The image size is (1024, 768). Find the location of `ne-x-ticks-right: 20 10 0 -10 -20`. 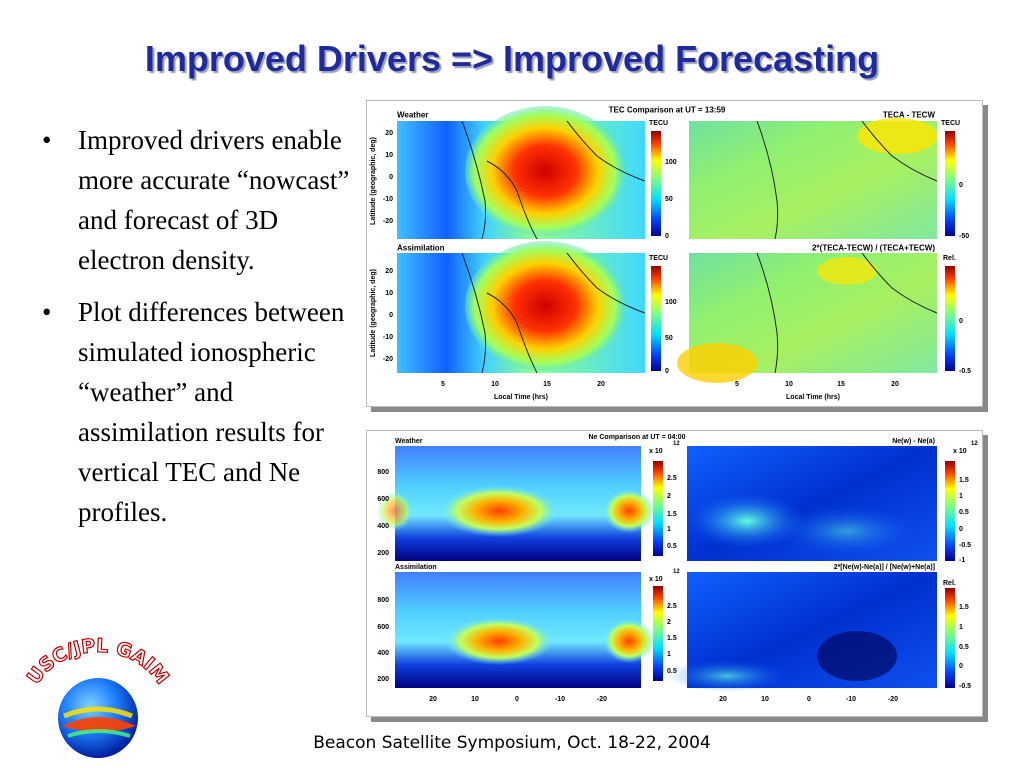

ne-x-ticks-right: 20 10 0 -10 -20 is located at coordinates (808, 699).